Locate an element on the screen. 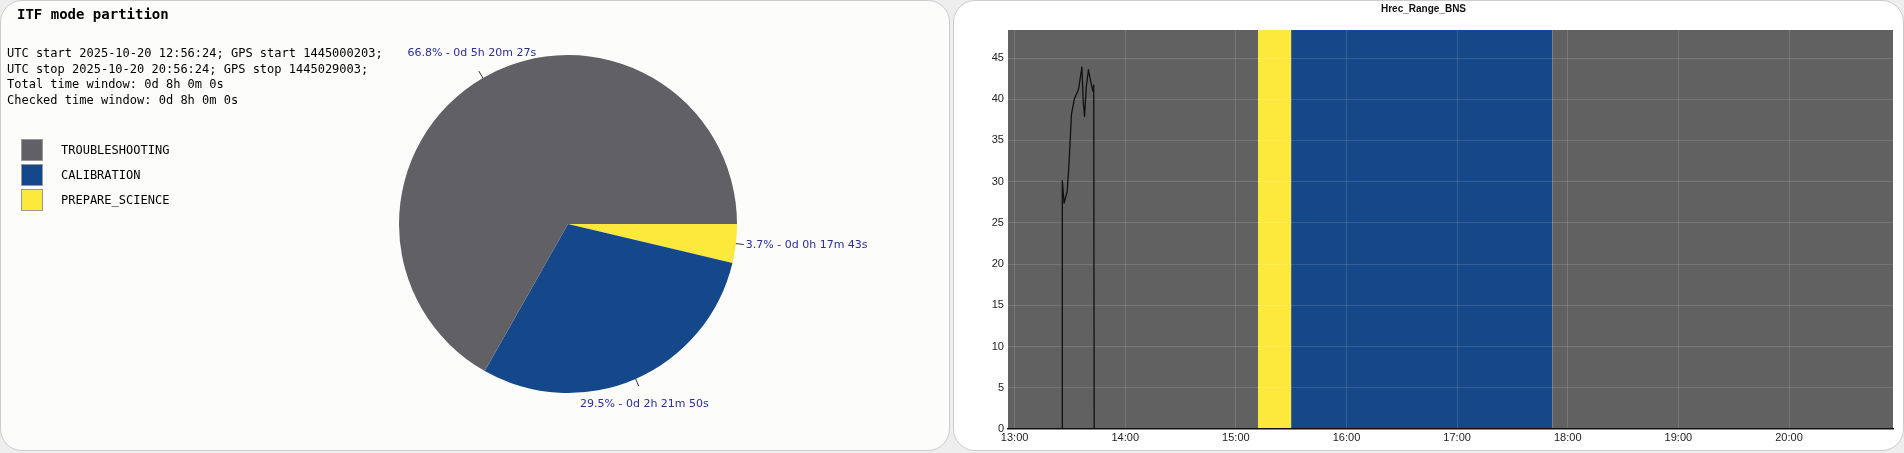 The image size is (1904, 453). x-tick-label: 16:00 is located at coordinates (1346, 436).